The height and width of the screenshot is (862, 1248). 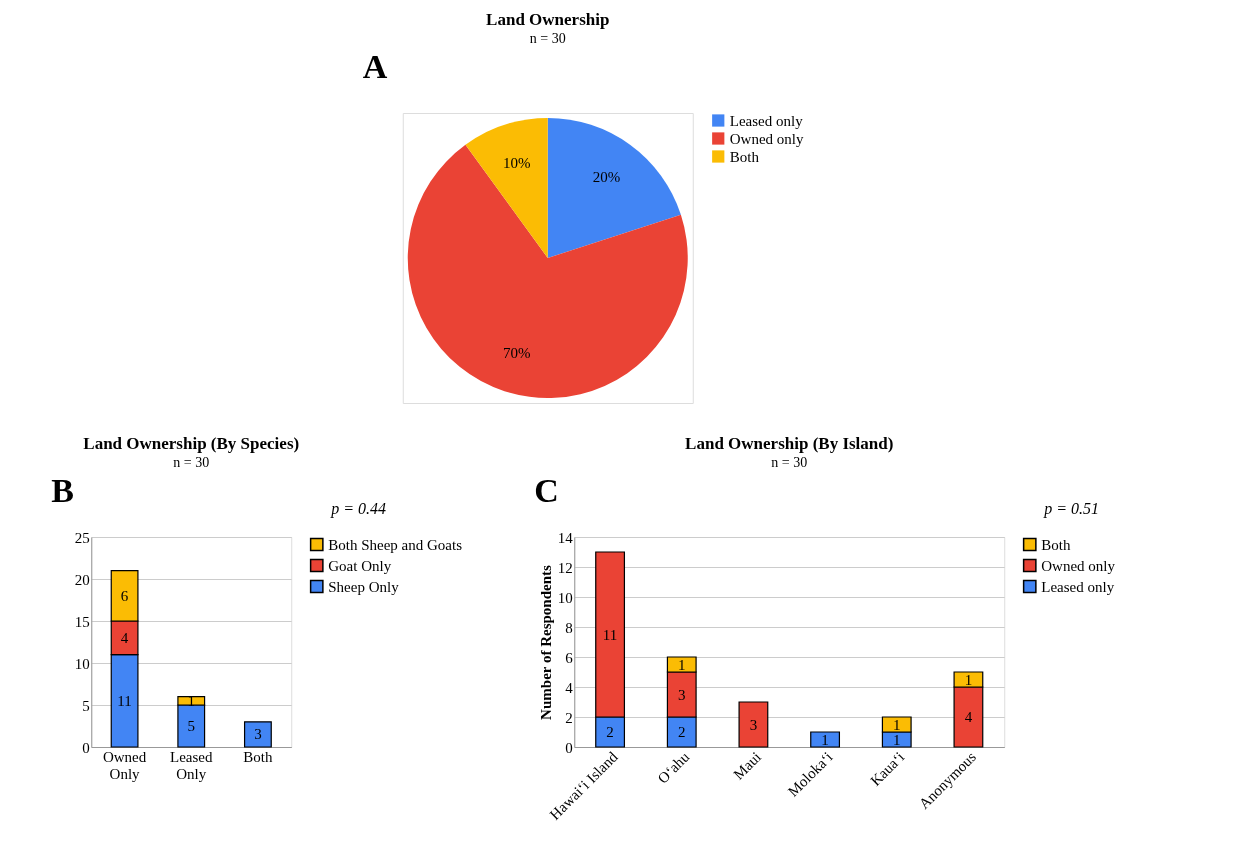 I want to click on data-label: 70%, so click(x=517, y=353).